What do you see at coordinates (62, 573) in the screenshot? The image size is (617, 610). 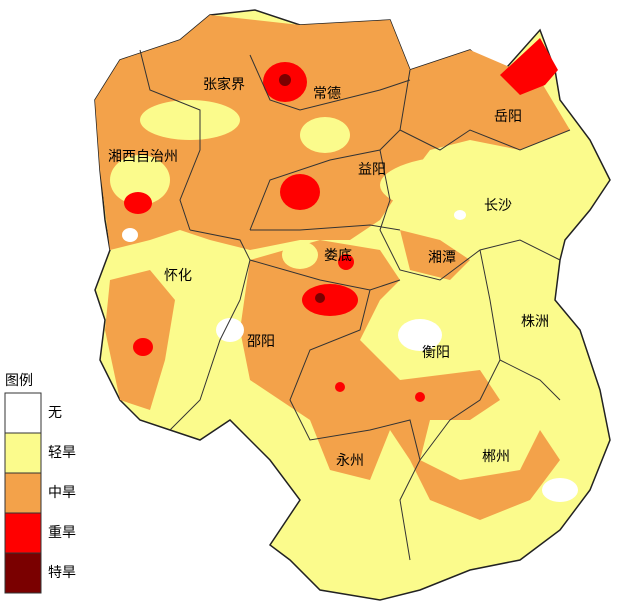 I see `legend-label: 特旱` at bounding box center [62, 573].